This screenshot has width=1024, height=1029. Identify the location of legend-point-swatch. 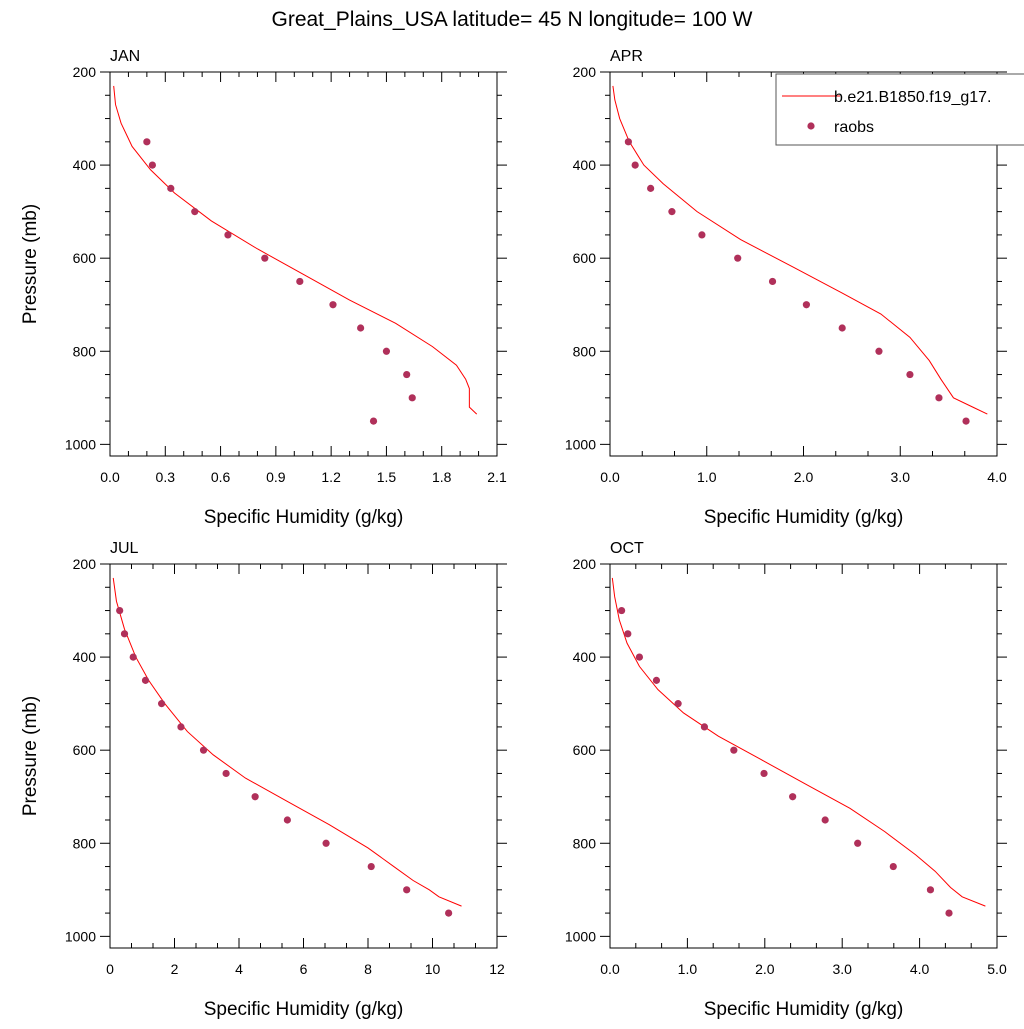
(811, 126).